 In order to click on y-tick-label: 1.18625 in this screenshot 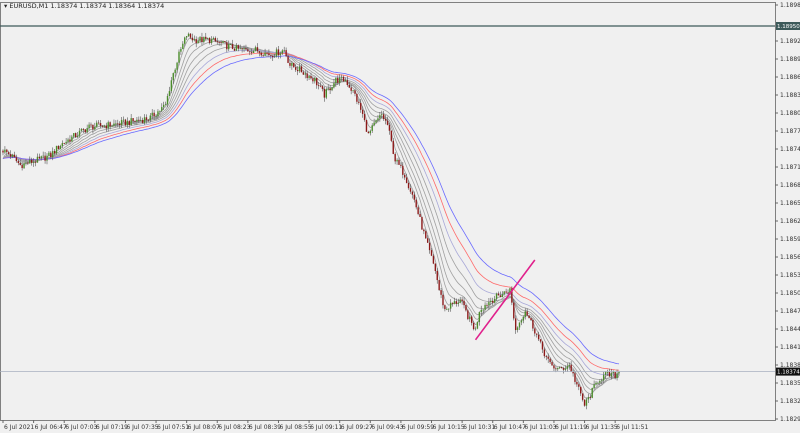, I will do `click(790, 221)`.